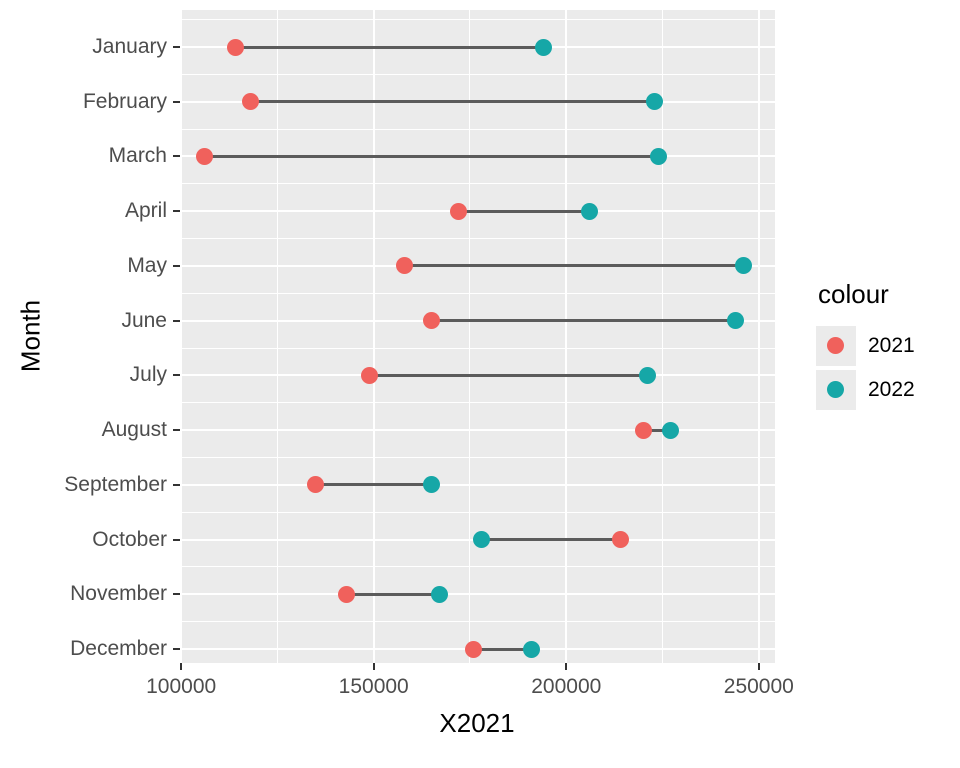  Describe the element at coordinates (129, 539) in the screenshot. I see `y-tick-label-october: October` at that location.